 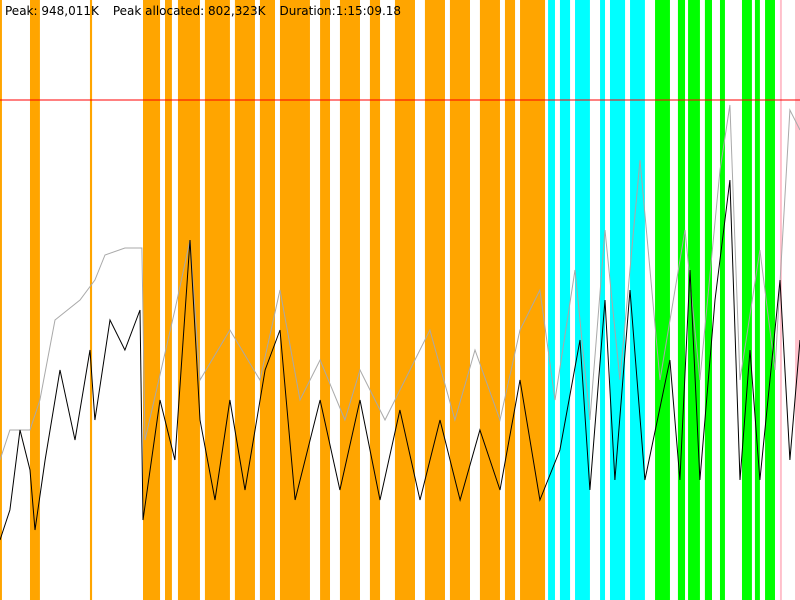 What do you see at coordinates (340, 11) in the screenshot?
I see `duration-label: Duration:1:15:09.18` at bounding box center [340, 11].